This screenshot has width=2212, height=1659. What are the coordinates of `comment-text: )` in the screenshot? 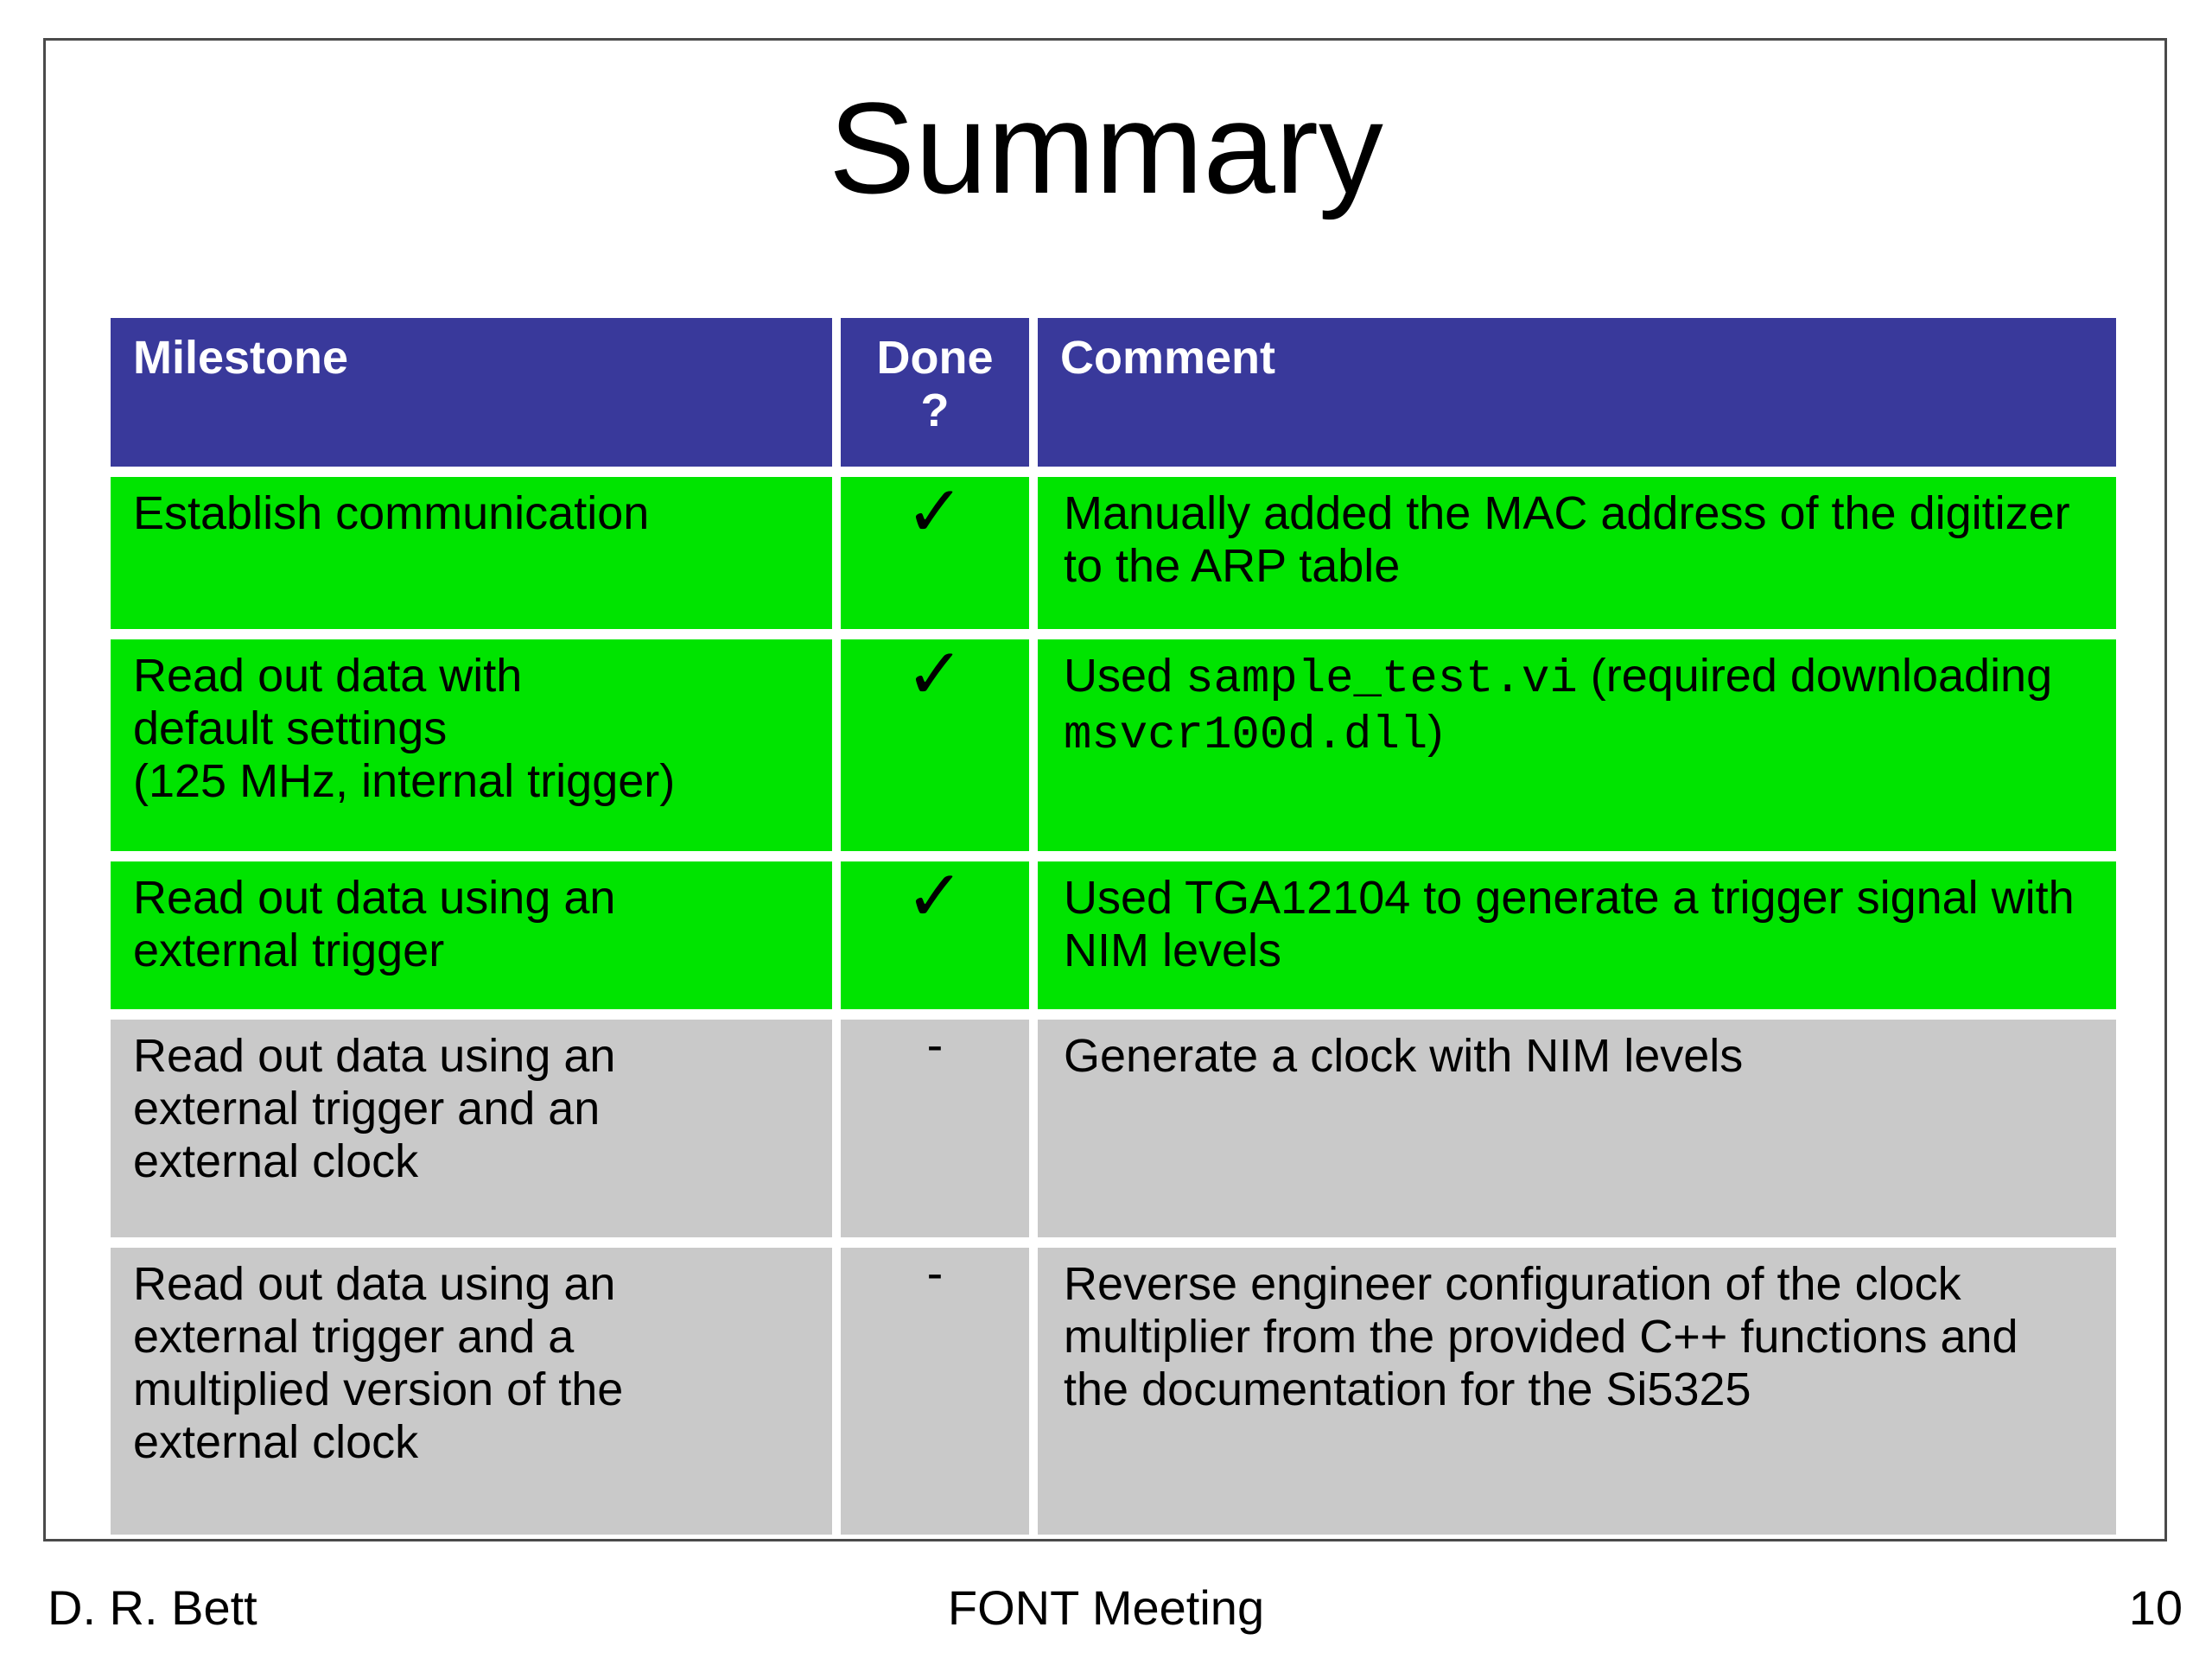 It's located at (1435, 732).